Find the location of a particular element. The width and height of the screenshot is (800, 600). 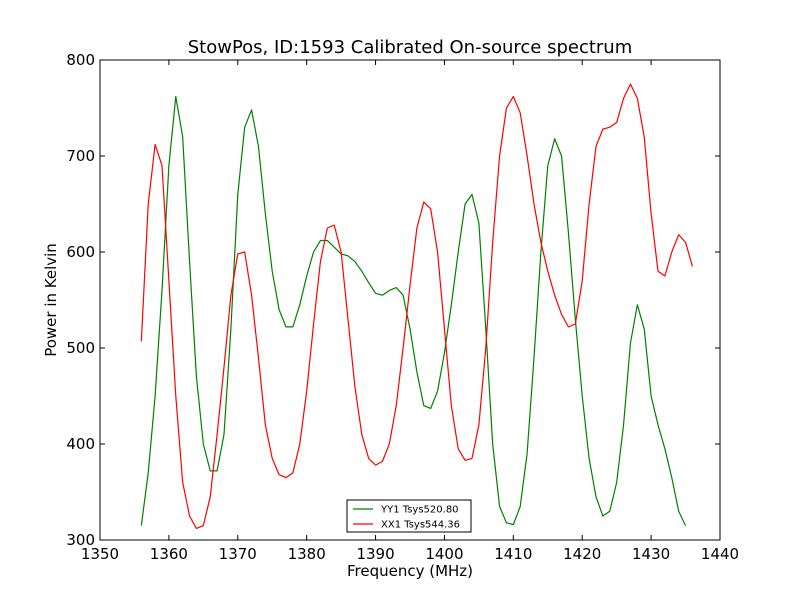

legend-box is located at coordinates (409, 516).